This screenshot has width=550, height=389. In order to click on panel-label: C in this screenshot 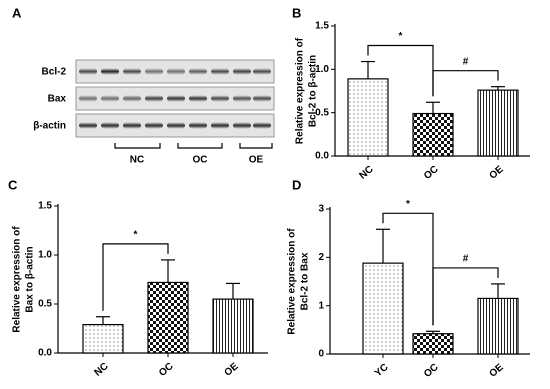, I will do `click(13, 184)`.